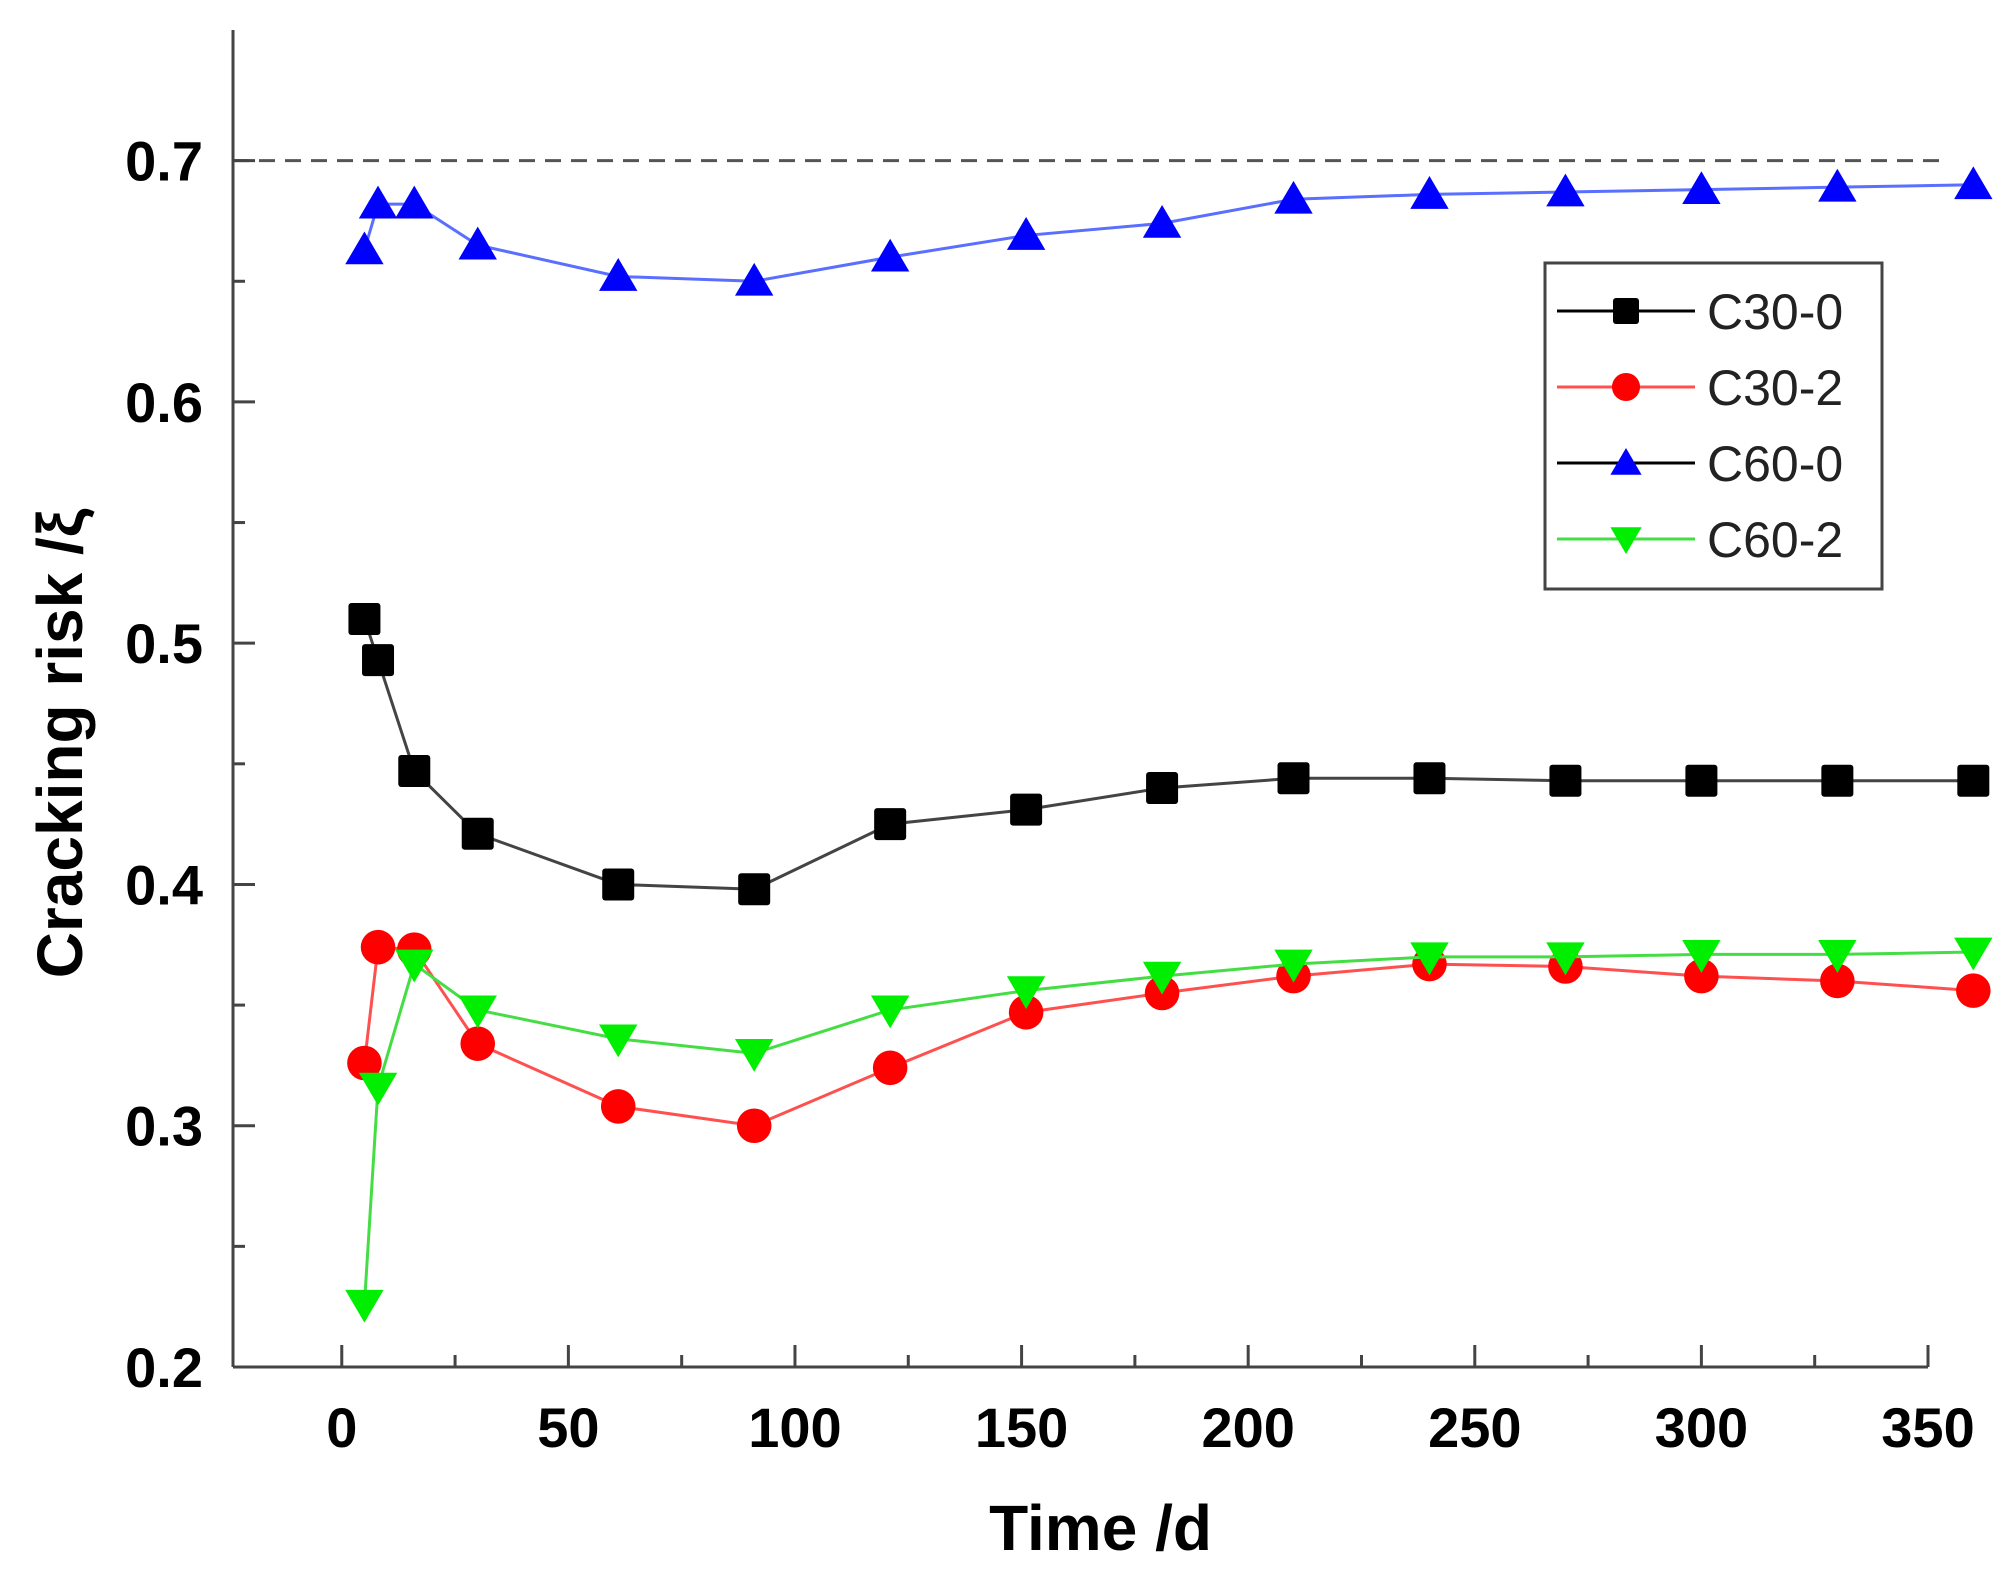 This screenshot has height=1584, width=2010. I want to click on x-tick-label: 100, so click(794, 1427).